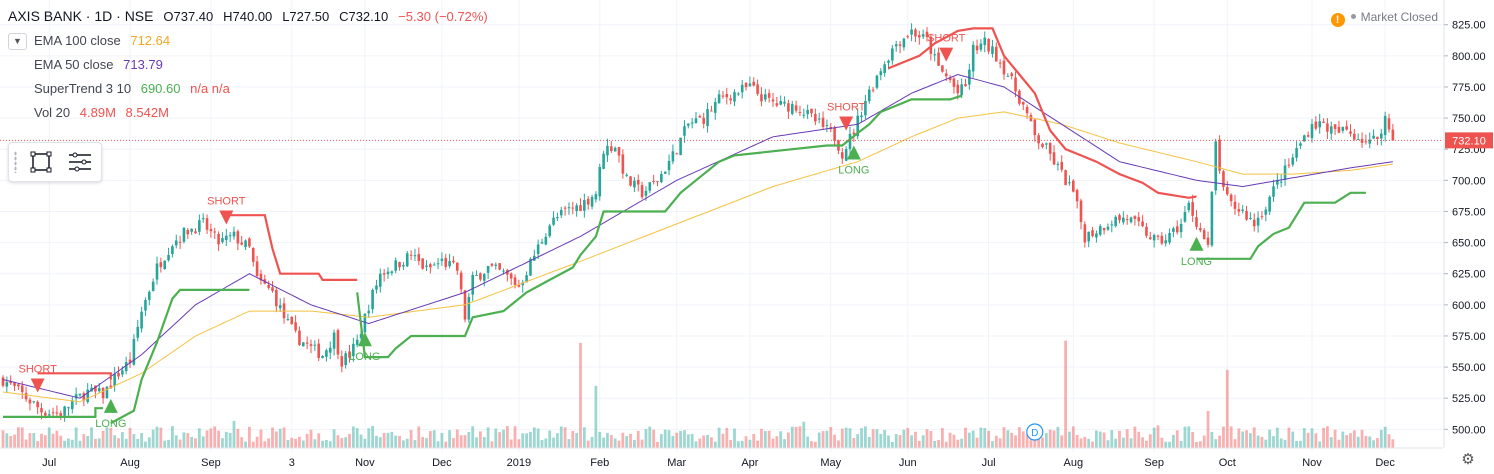 The image size is (1494, 474). I want to click on symbol-title: AXIS BANK · 1D · NSE, so click(81, 16).